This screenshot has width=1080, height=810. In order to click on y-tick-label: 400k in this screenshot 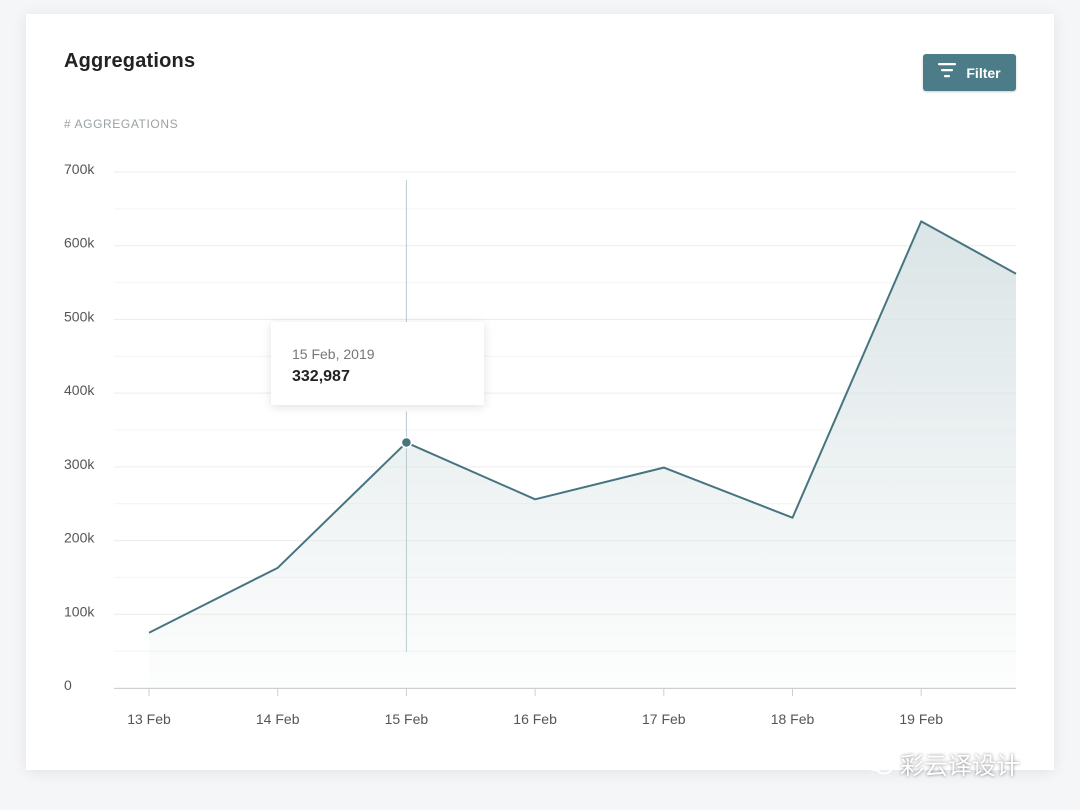, I will do `click(79, 390)`.